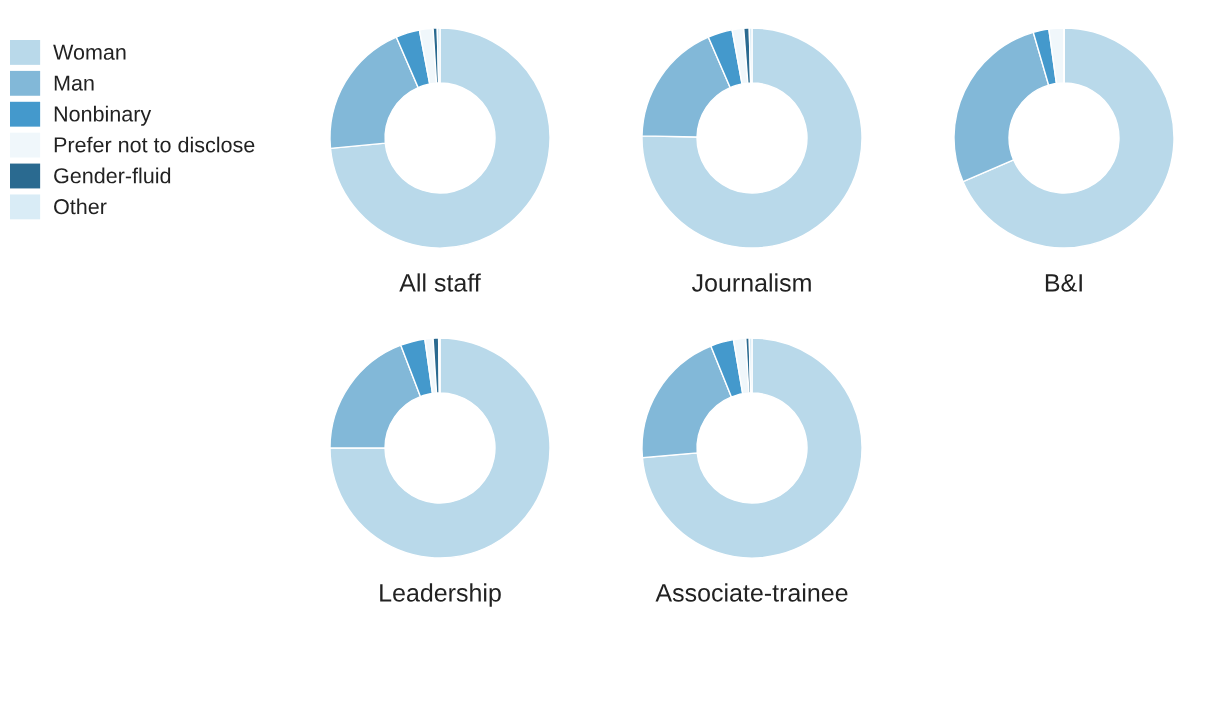  Describe the element at coordinates (154, 144) in the screenshot. I see `legend-label: Prefer not to disclose` at that location.